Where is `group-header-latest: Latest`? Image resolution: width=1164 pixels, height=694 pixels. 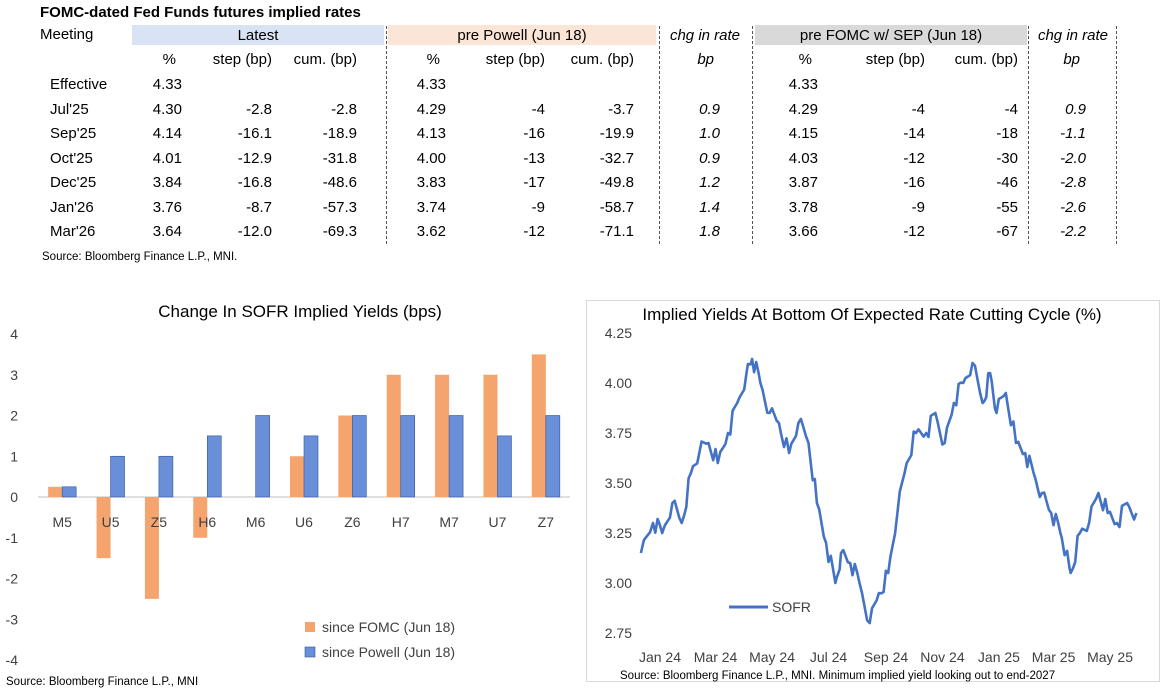
group-header-latest: Latest is located at coordinates (258, 35).